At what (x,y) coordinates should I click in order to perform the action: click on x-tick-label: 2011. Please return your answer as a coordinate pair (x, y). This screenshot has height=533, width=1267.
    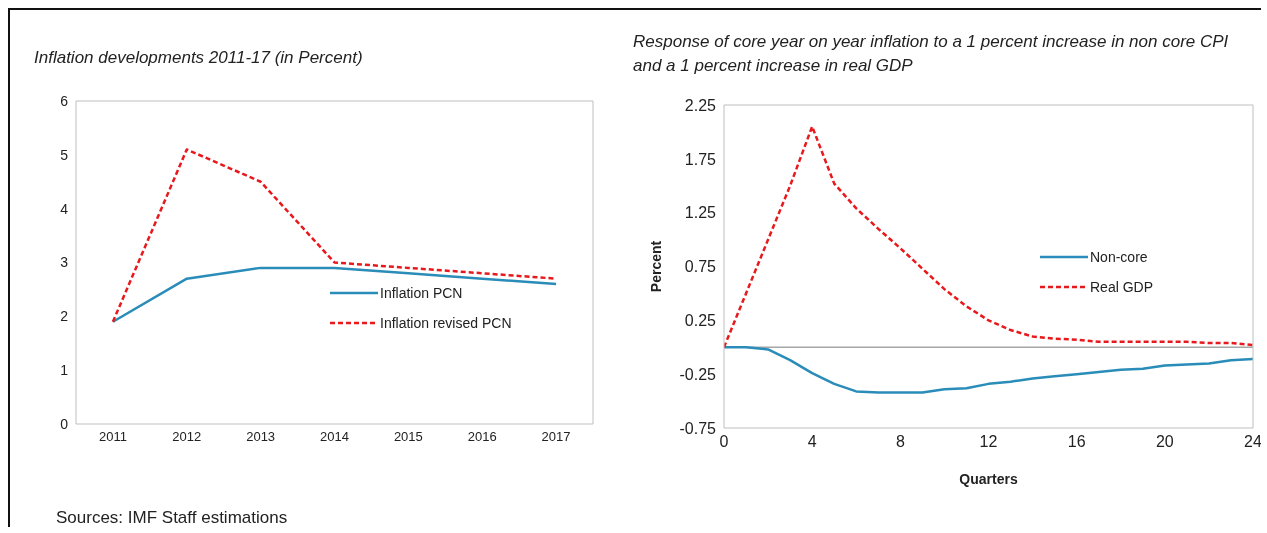
    Looking at the image, I should click on (112, 437).